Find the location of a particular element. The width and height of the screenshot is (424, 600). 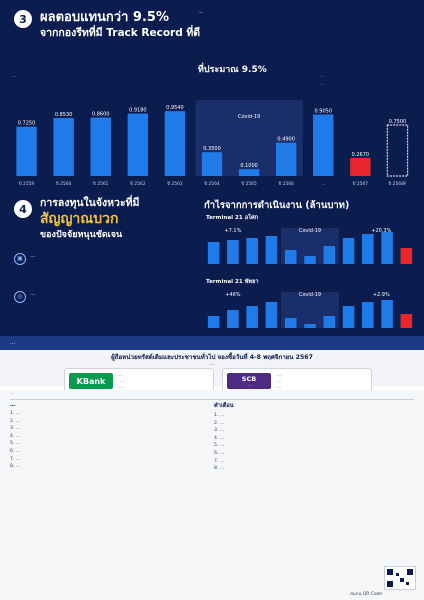

section4-title-line1: การลงทุนในจังหวะที่มี is located at coordinates (90, 203).